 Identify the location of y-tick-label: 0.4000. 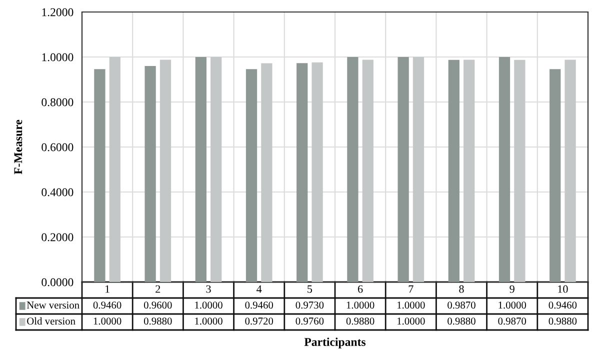
(58, 192).